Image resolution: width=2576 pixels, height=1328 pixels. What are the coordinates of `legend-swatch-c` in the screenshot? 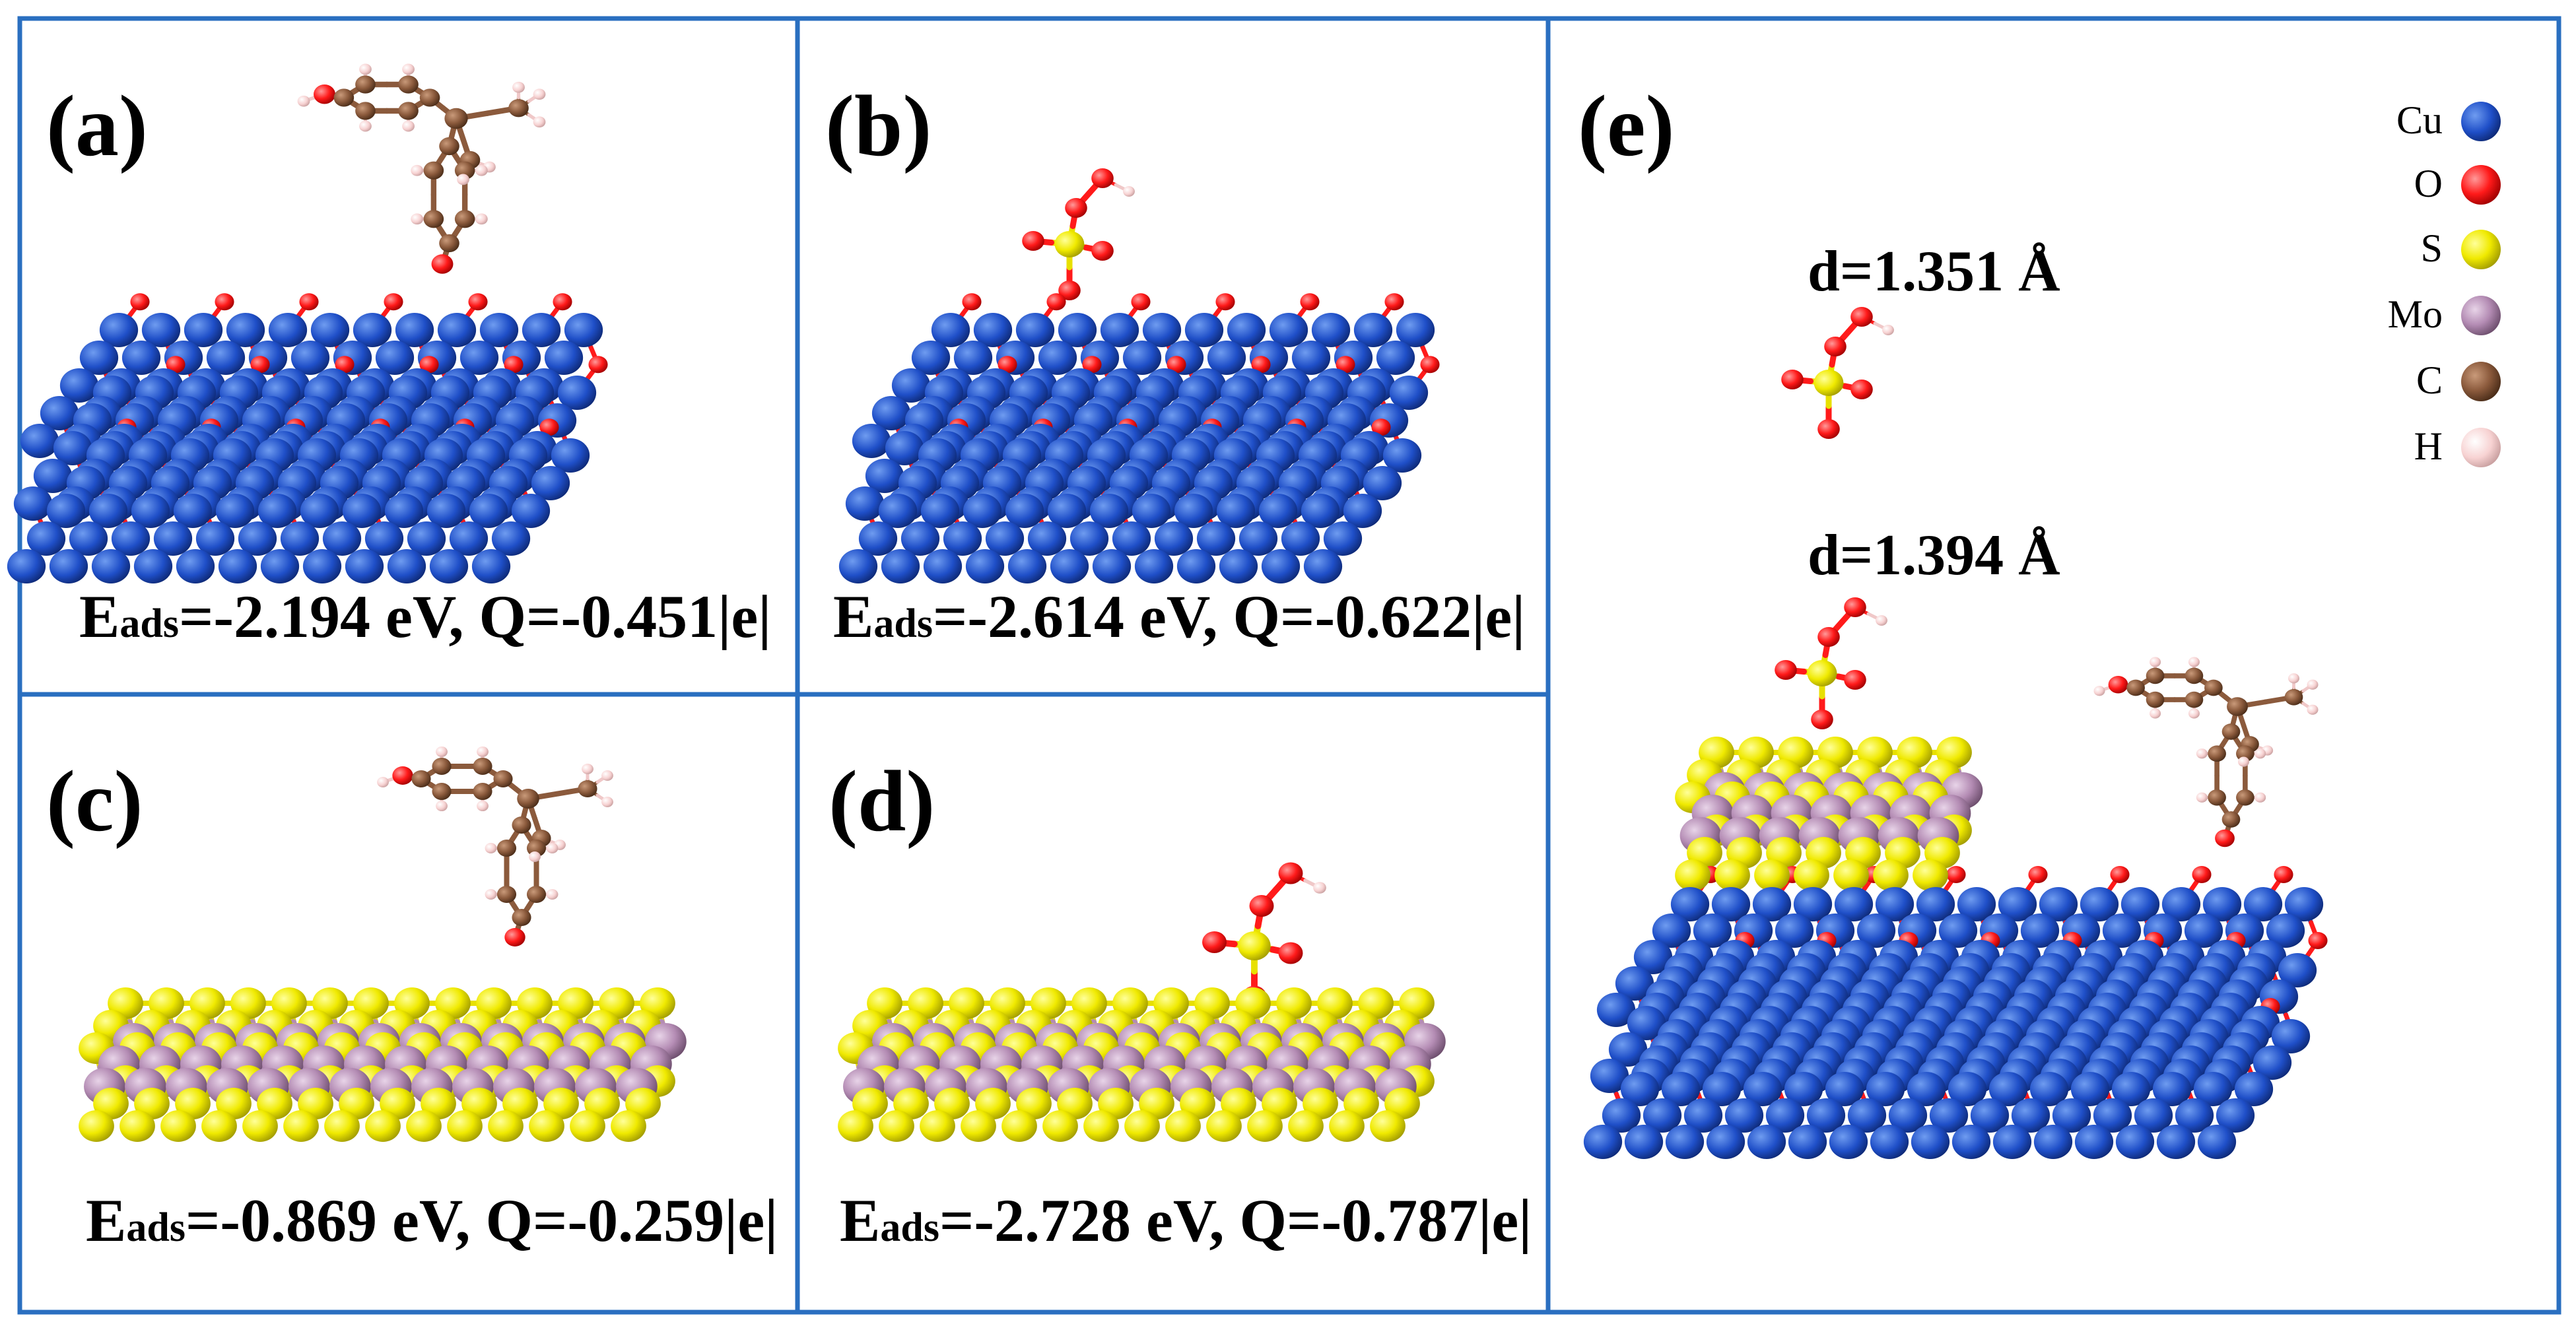 It's located at (2481, 381).